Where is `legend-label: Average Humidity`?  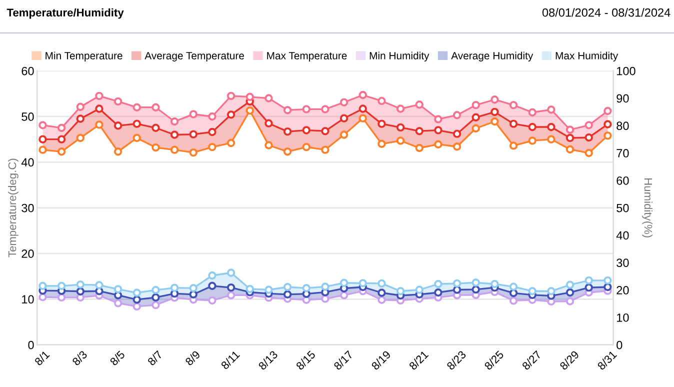 legend-label: Average Humidity is located at coordinates (492, 57).